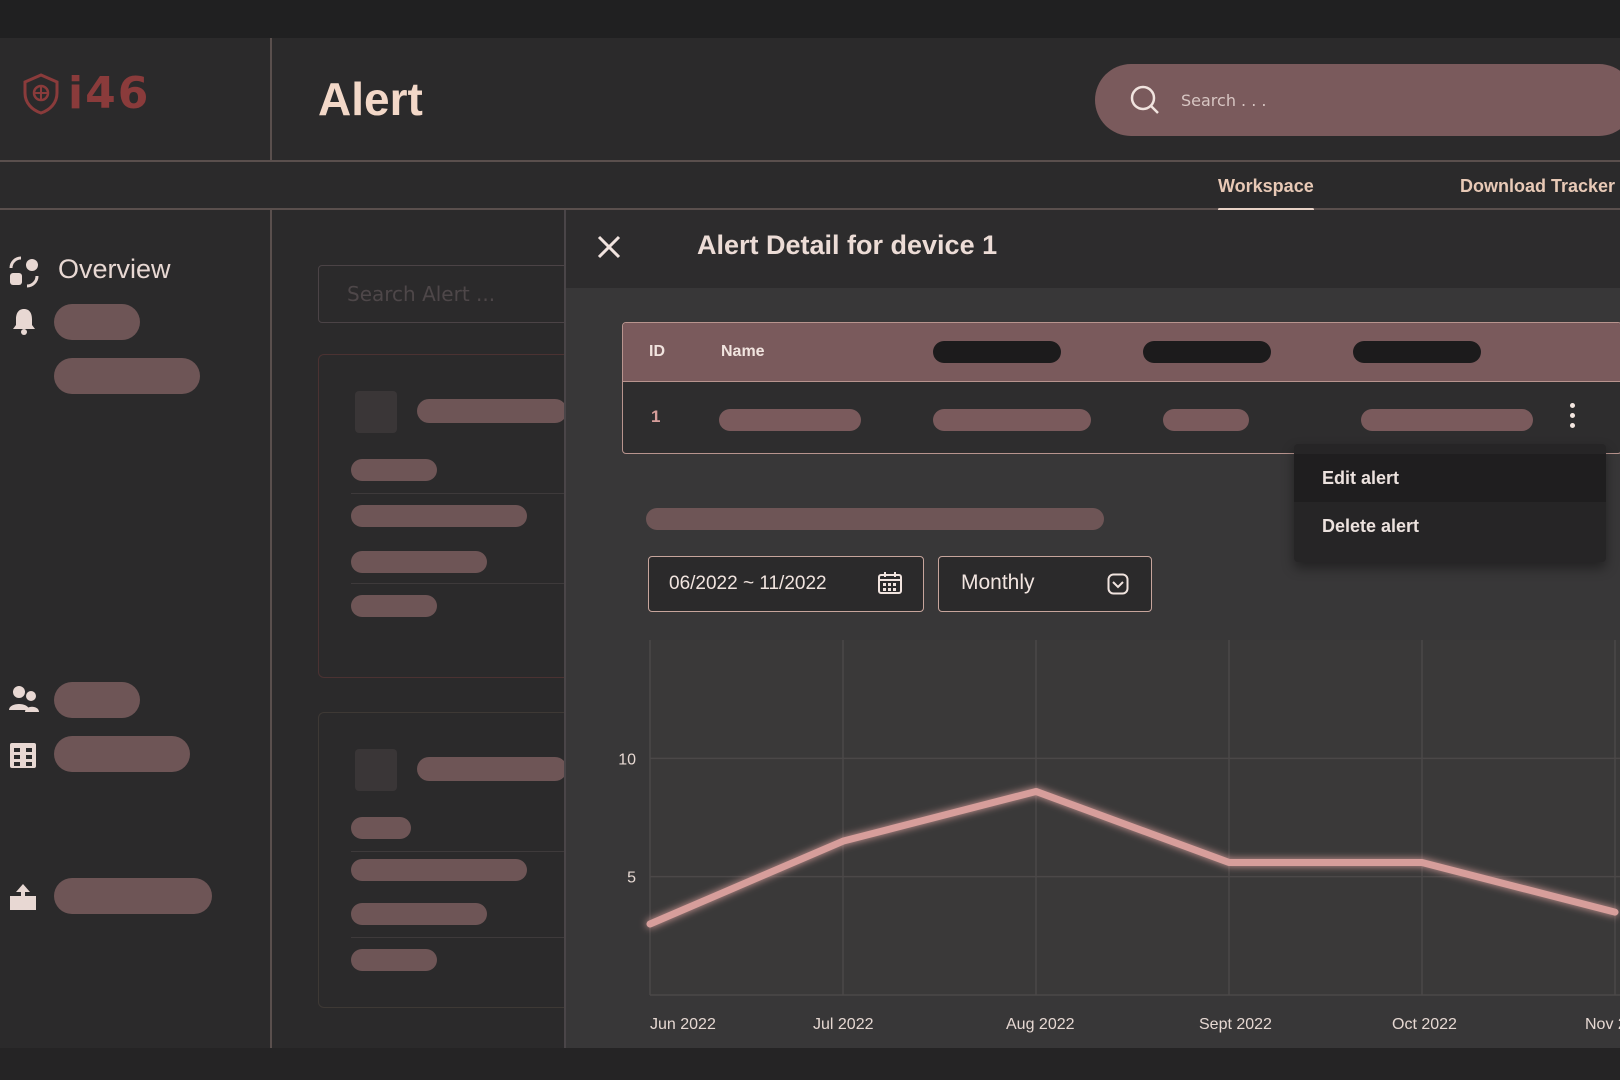  What do you see at coordinates (122, 754) in the screenshot?
I see `sidebar-item-devices` at bounding box center [122, 754].